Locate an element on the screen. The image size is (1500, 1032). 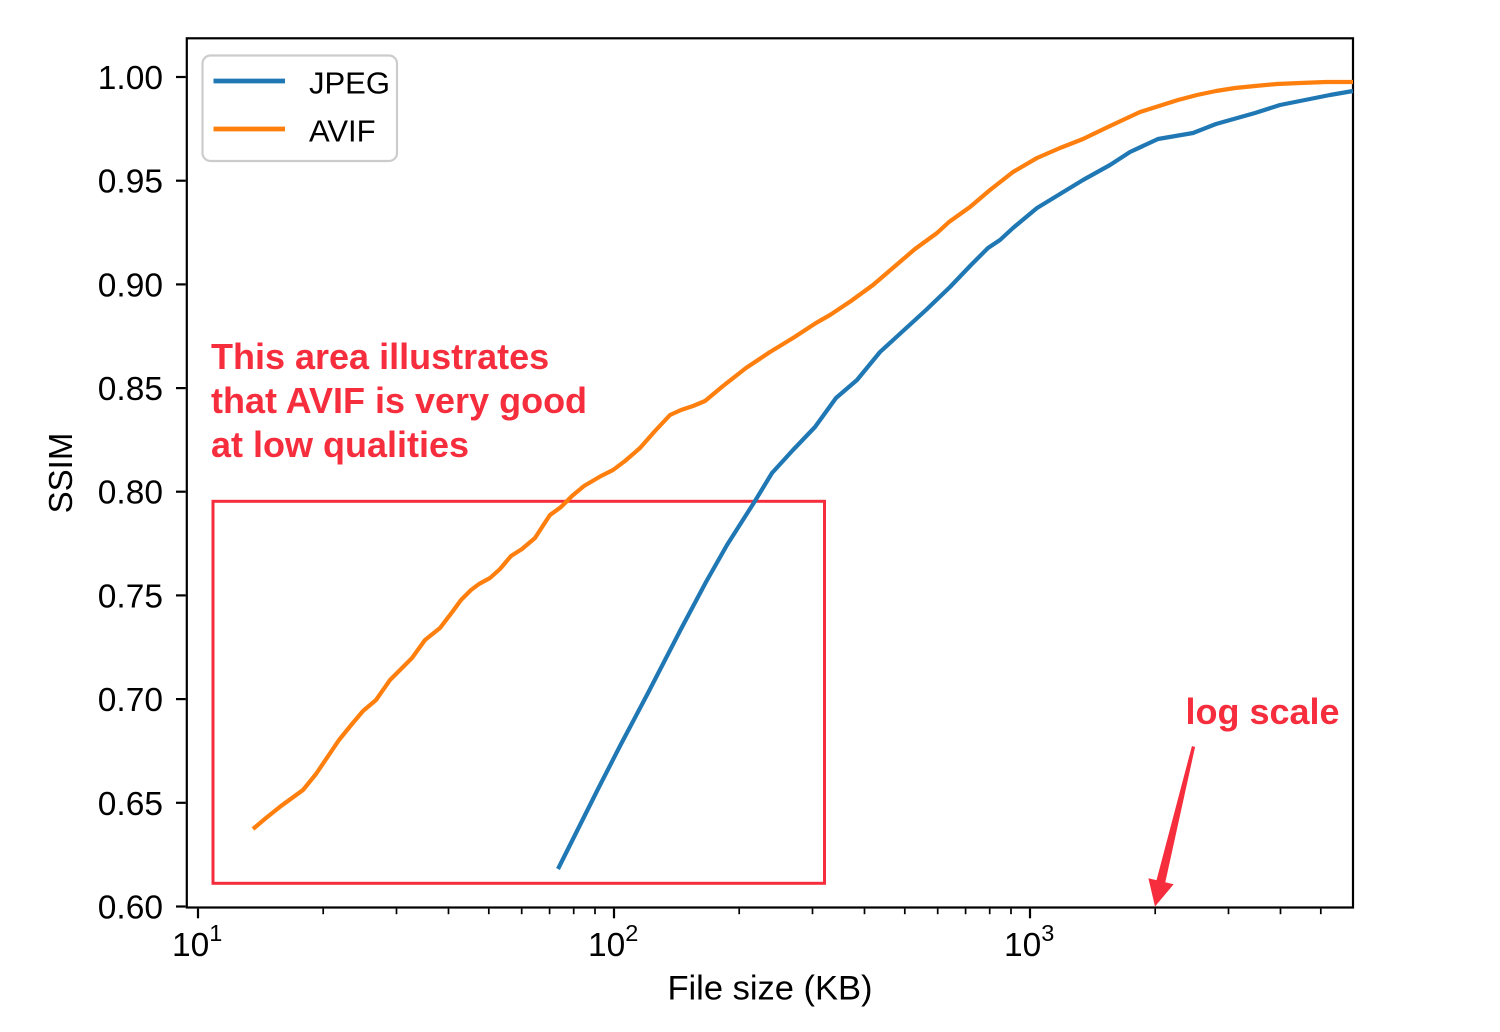
svg-text: This area illustrates is located at coordinates (380, 356).